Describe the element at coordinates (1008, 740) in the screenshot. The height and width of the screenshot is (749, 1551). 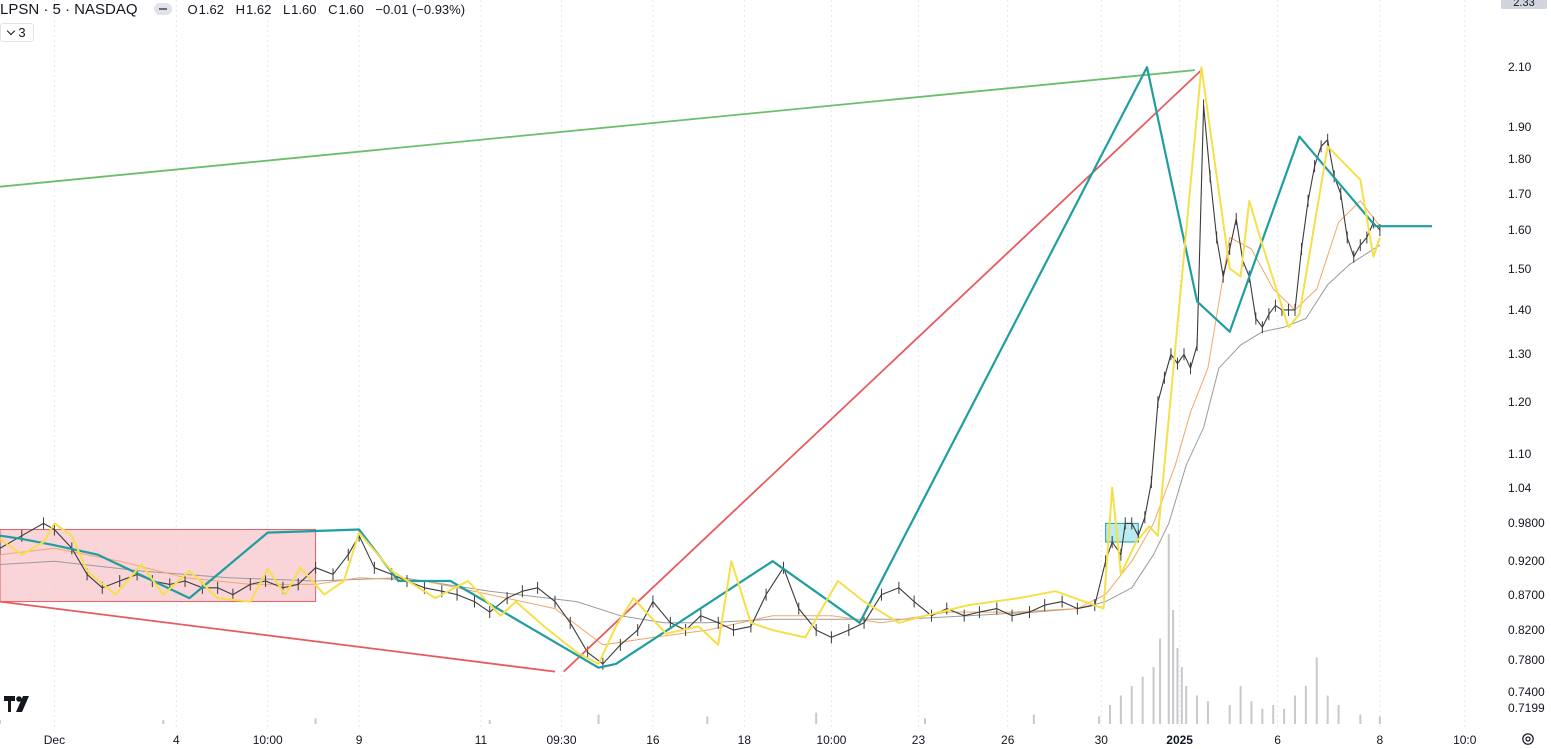
I see `x-tick-label: 26` at that location.